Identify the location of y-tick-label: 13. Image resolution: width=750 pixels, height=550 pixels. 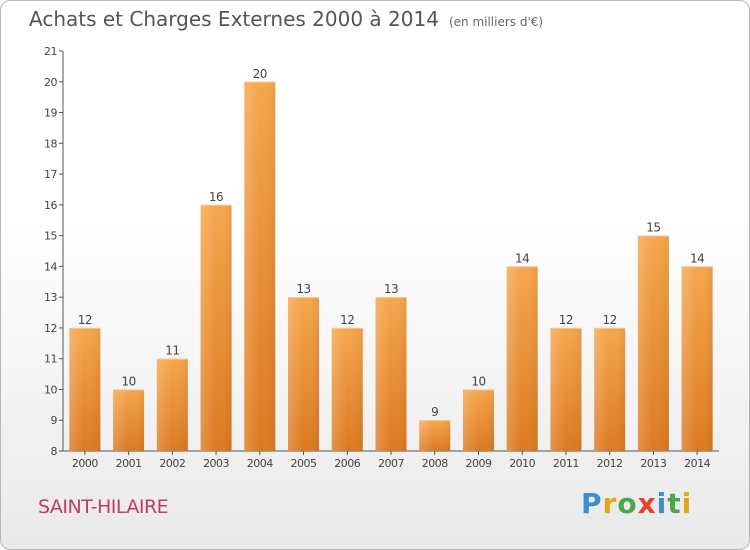
(50, 297).